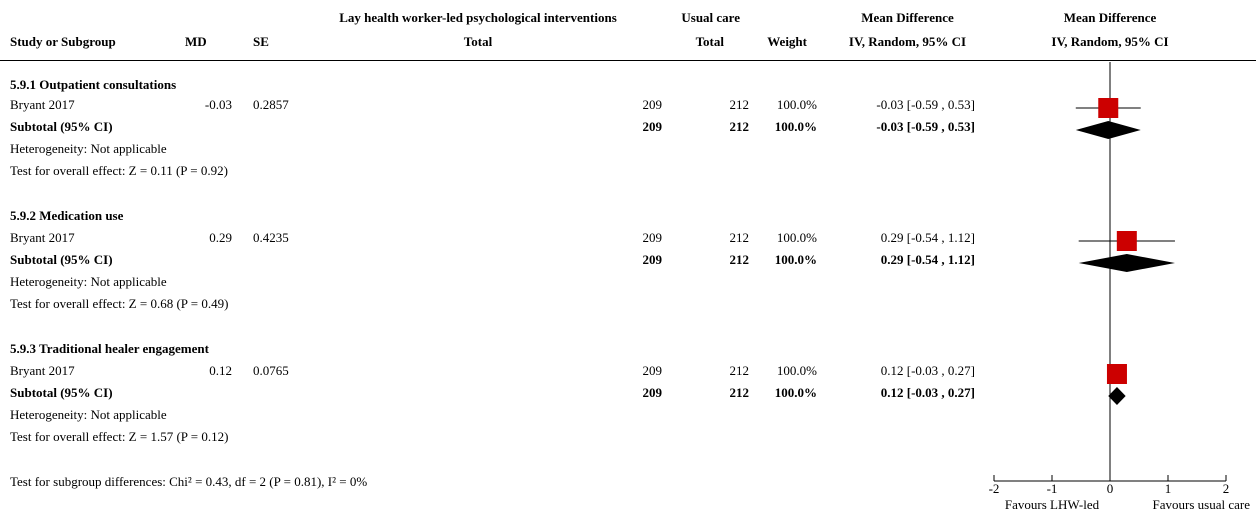 The image size is (1256, 516). What do you see at coordinates (271, 104) in the screenshot?
I see `study-se: 0.2857` at bounding box center [271, 104].